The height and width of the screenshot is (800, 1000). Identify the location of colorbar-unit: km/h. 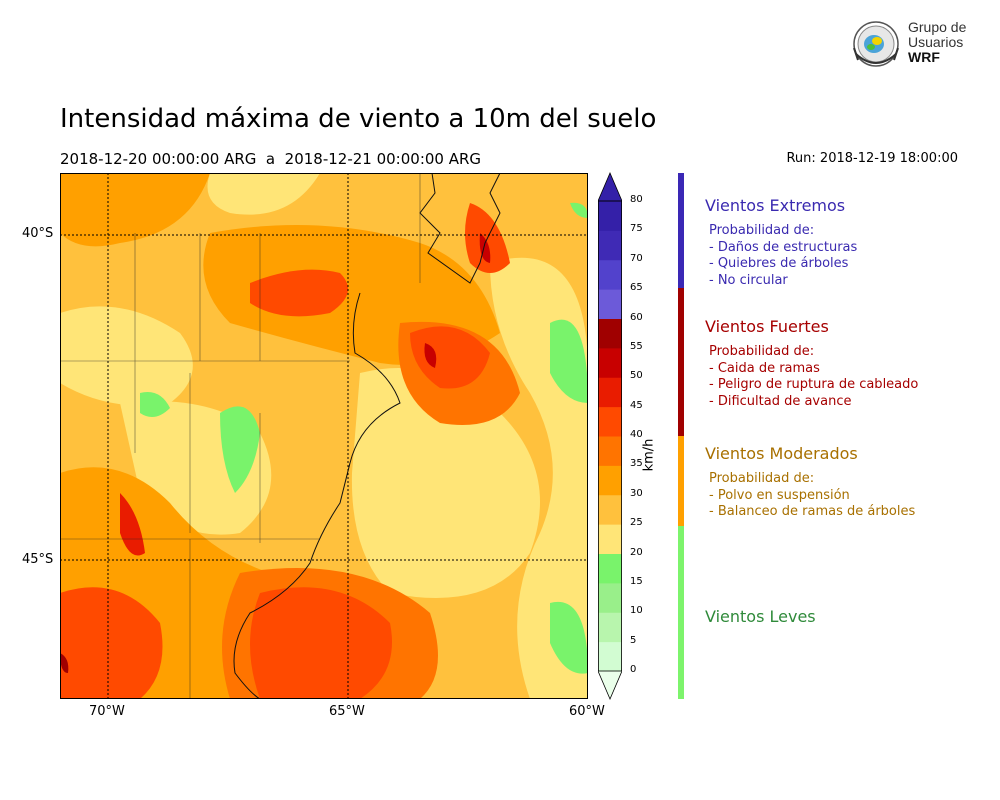
(649, 455).